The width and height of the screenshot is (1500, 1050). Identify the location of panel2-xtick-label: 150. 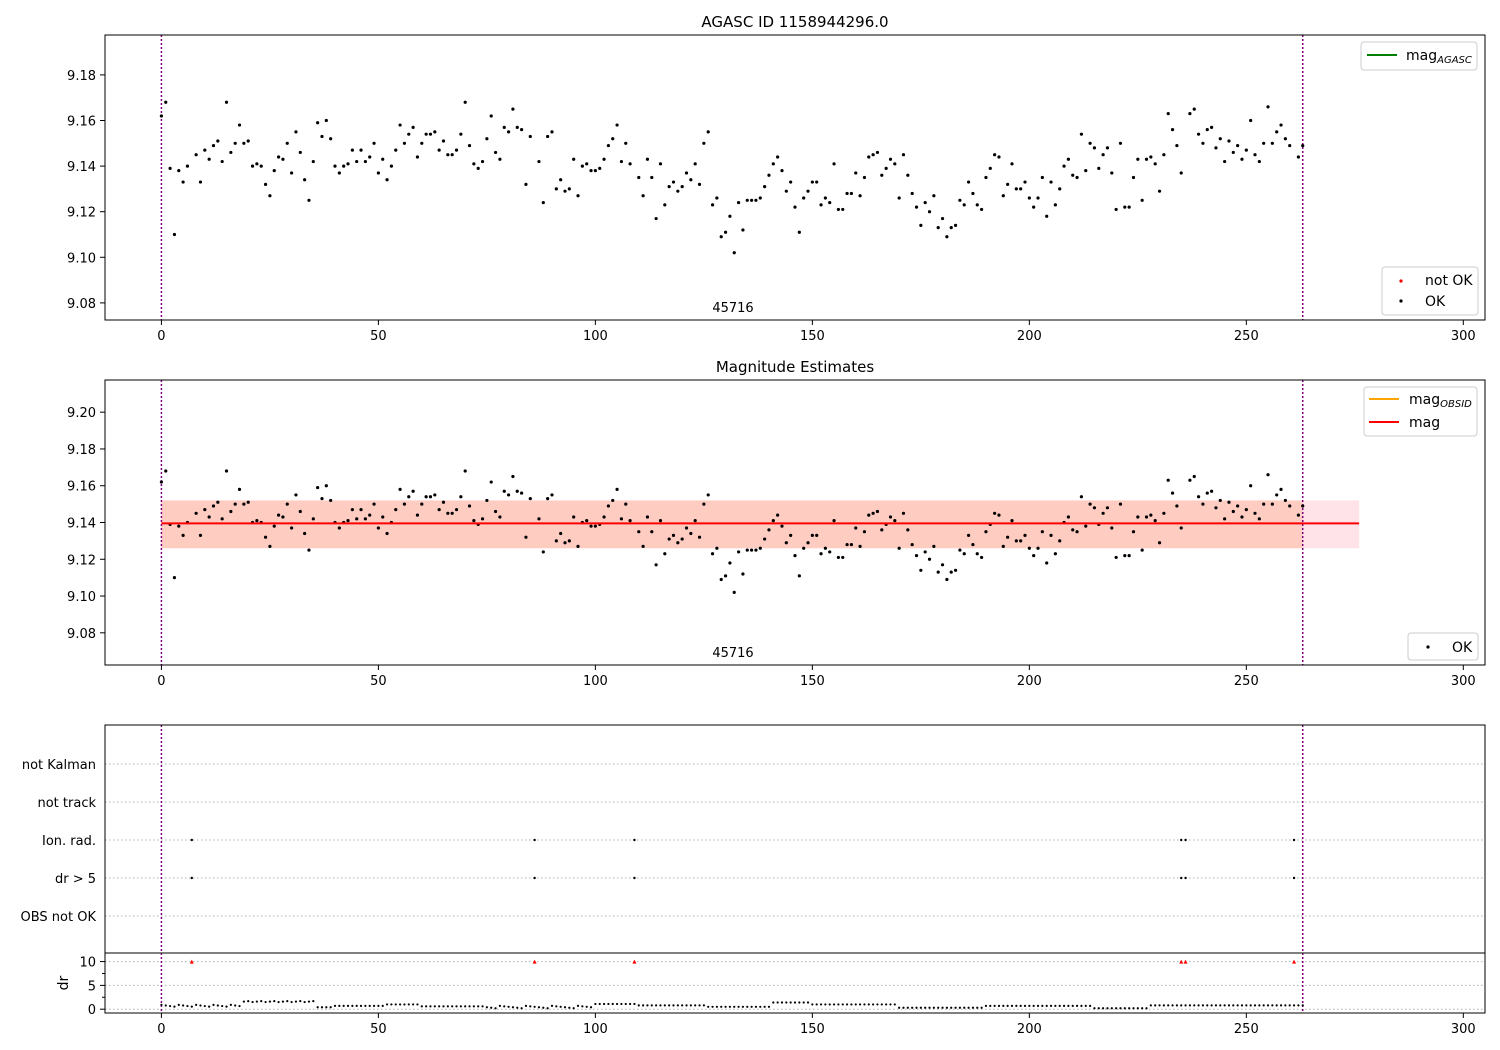
(812, 681).